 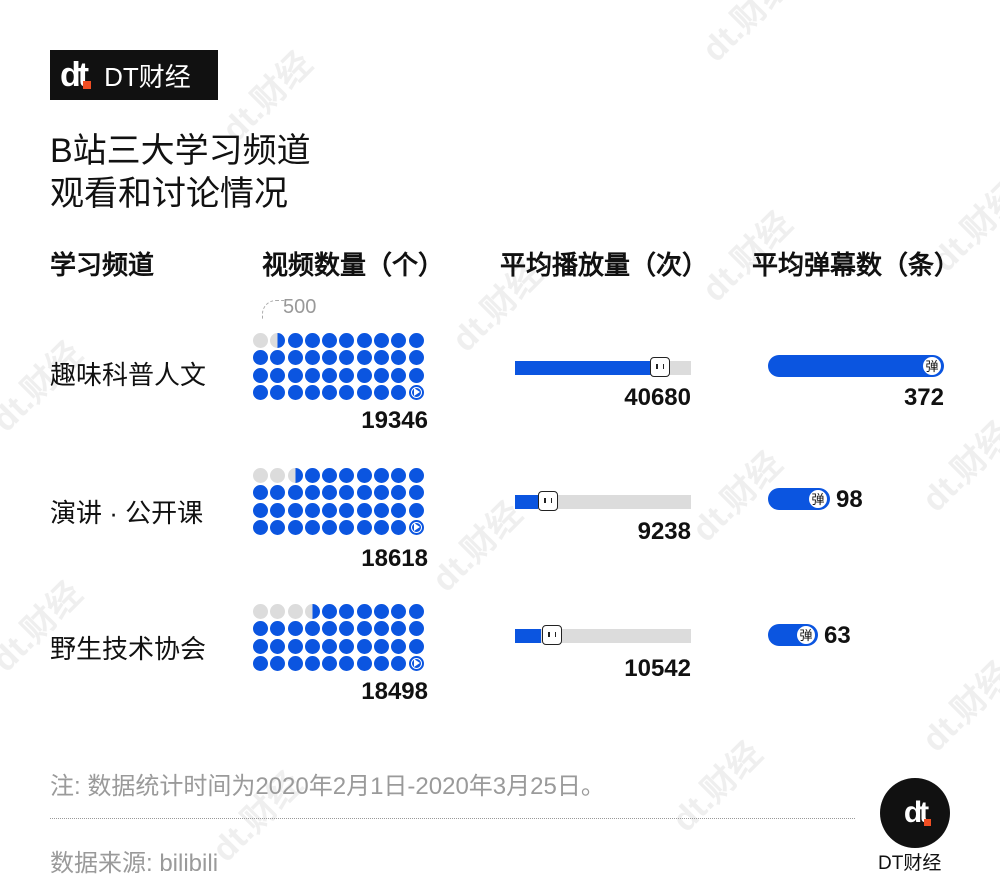 What do you see at coordinates (915, 813) in the screenshot?
I see `dt-round-logo-icon: dt` at bounding box center [915, 813].